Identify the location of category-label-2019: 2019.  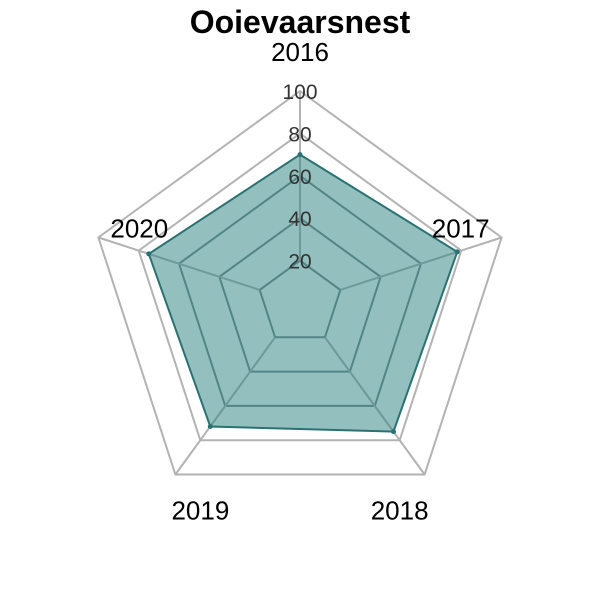
(200, 511).